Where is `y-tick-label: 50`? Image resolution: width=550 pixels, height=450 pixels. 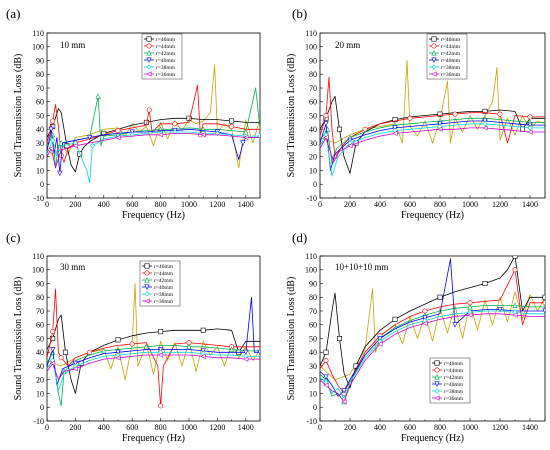 y-tick-label: 50 is located at coordinates (313, 115).